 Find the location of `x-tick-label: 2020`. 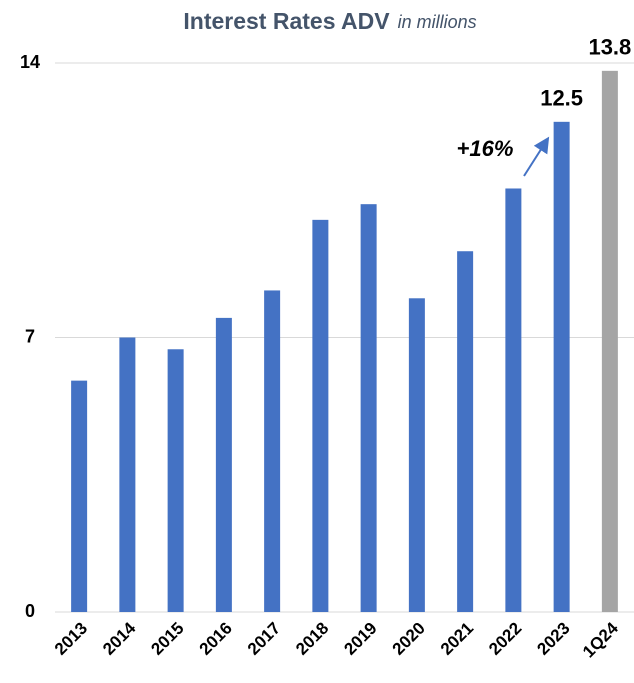

x-tick-label: 2020 is located at coordinates (409, 639).